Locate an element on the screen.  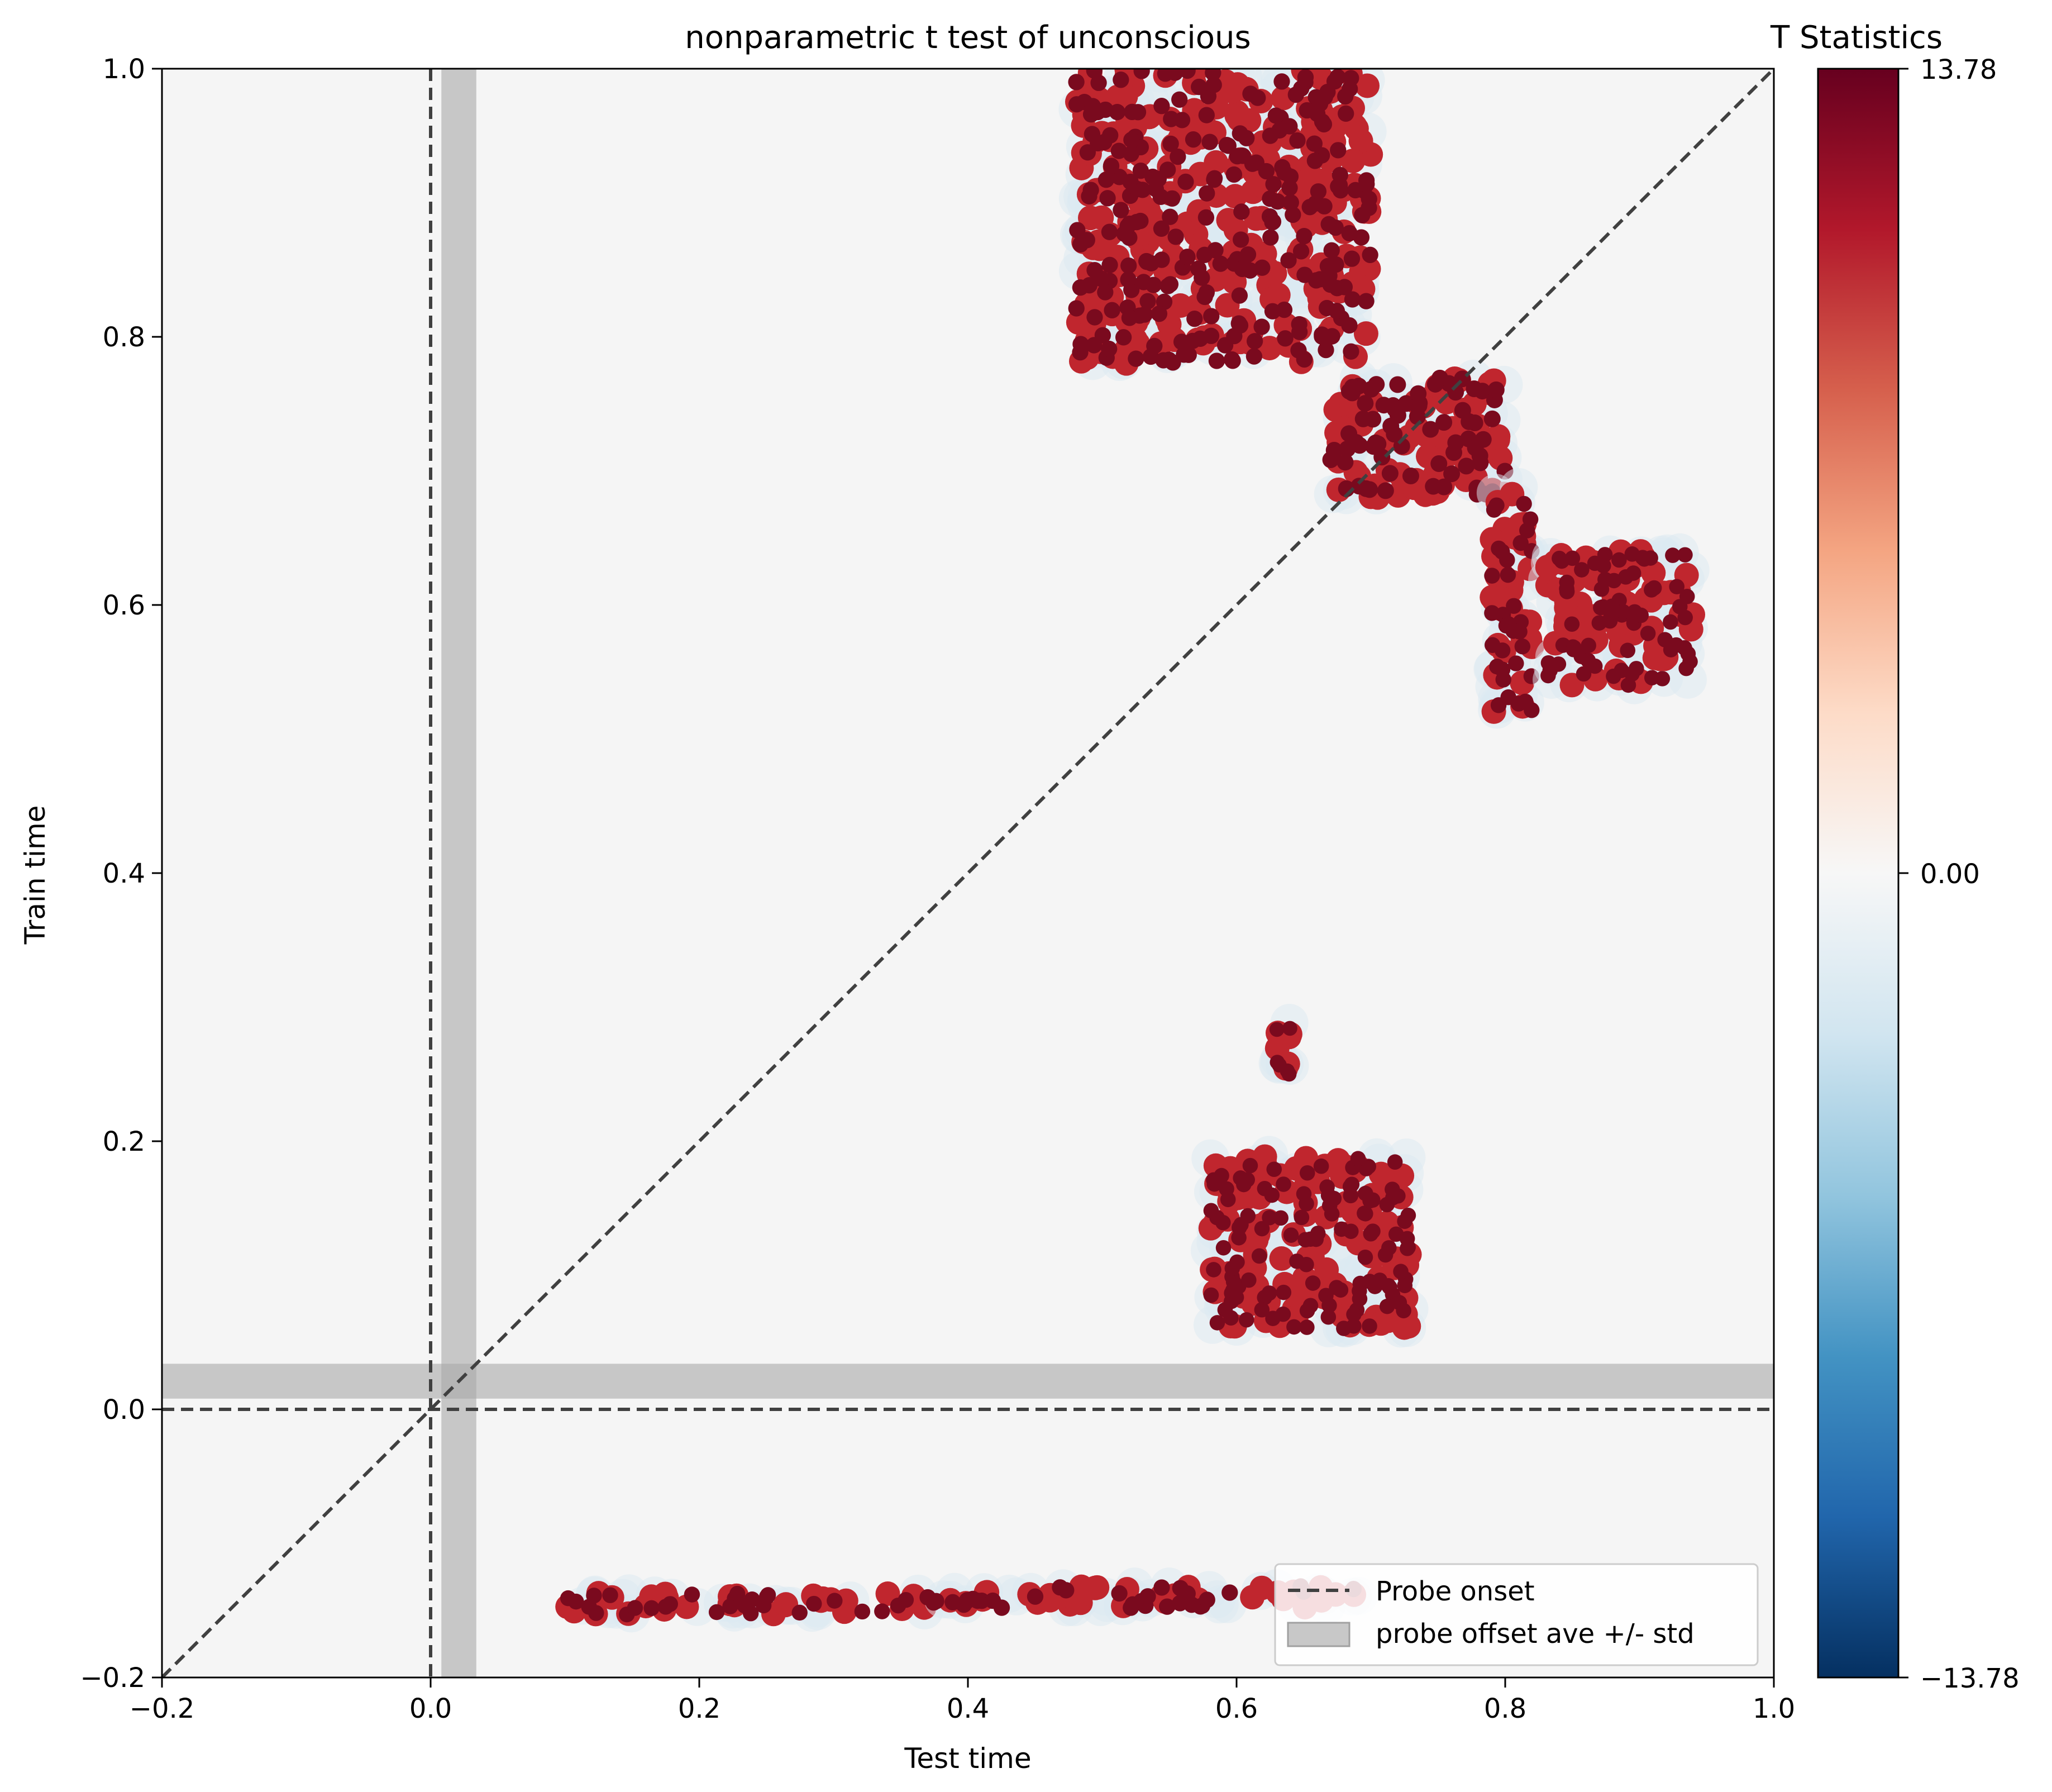
y-axis-ticks: −0.2 0.0 0.2 0.4 0.6 0.8 1.0 is located at coordinates (121, 874).